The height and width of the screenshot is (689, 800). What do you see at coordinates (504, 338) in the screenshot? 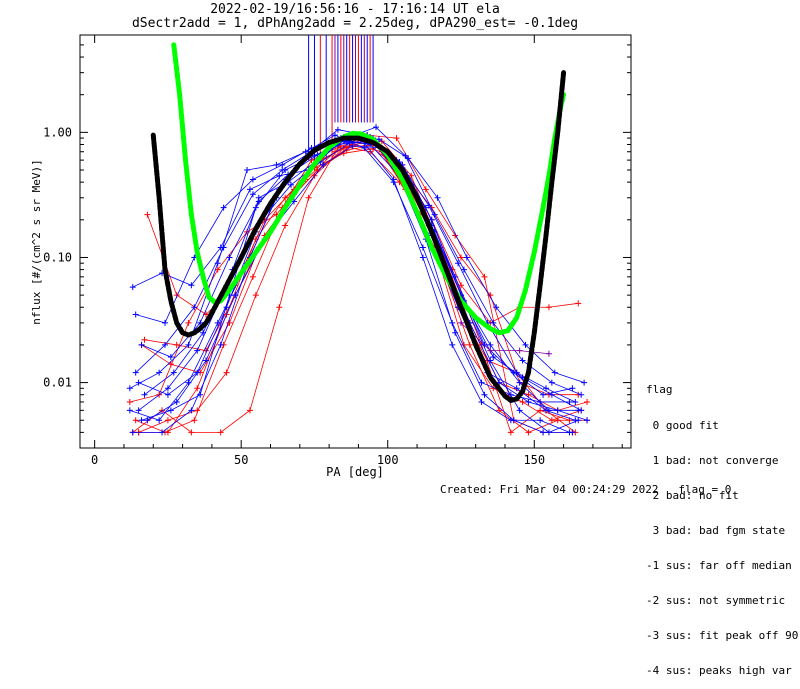
I see `flux-series-line` at bounding box center [504, 338].